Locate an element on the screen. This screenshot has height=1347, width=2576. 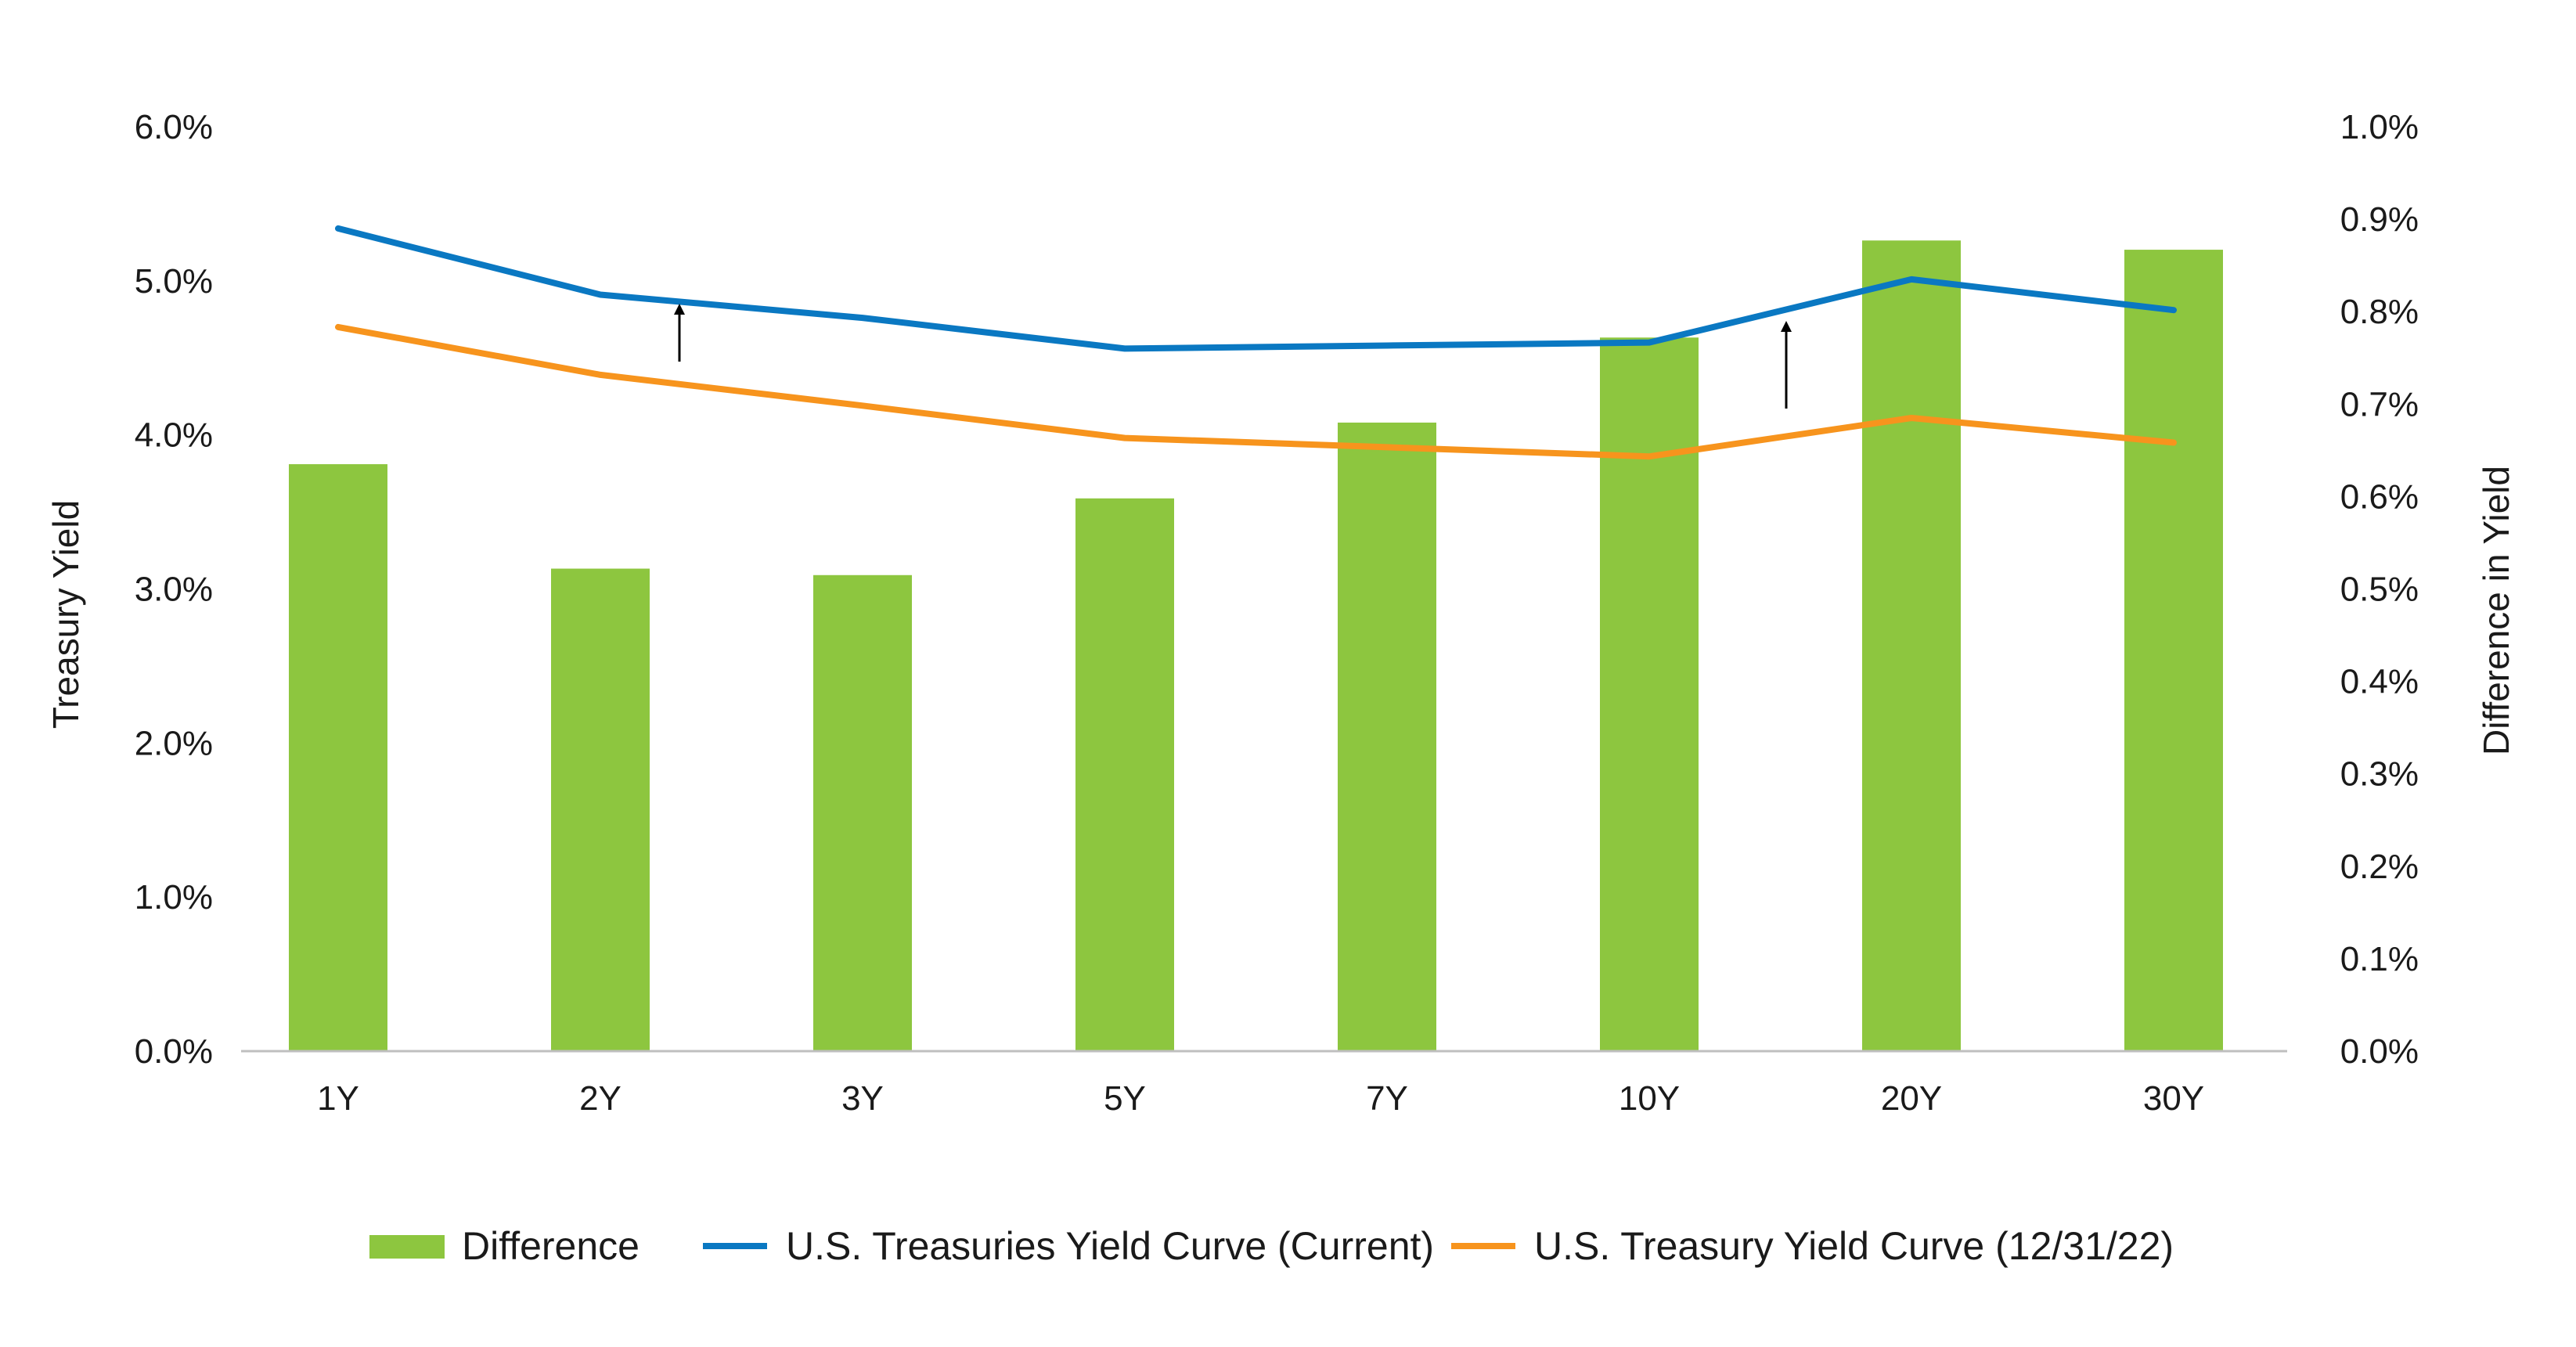
shift-arrows is located at coordinates (1233, 356).